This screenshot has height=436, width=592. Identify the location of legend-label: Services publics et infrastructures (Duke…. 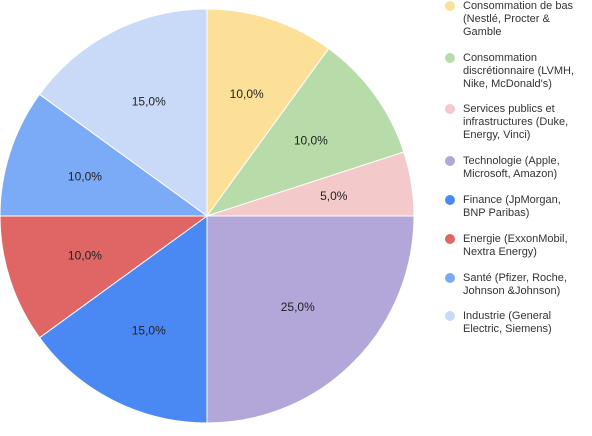
(516, 122).